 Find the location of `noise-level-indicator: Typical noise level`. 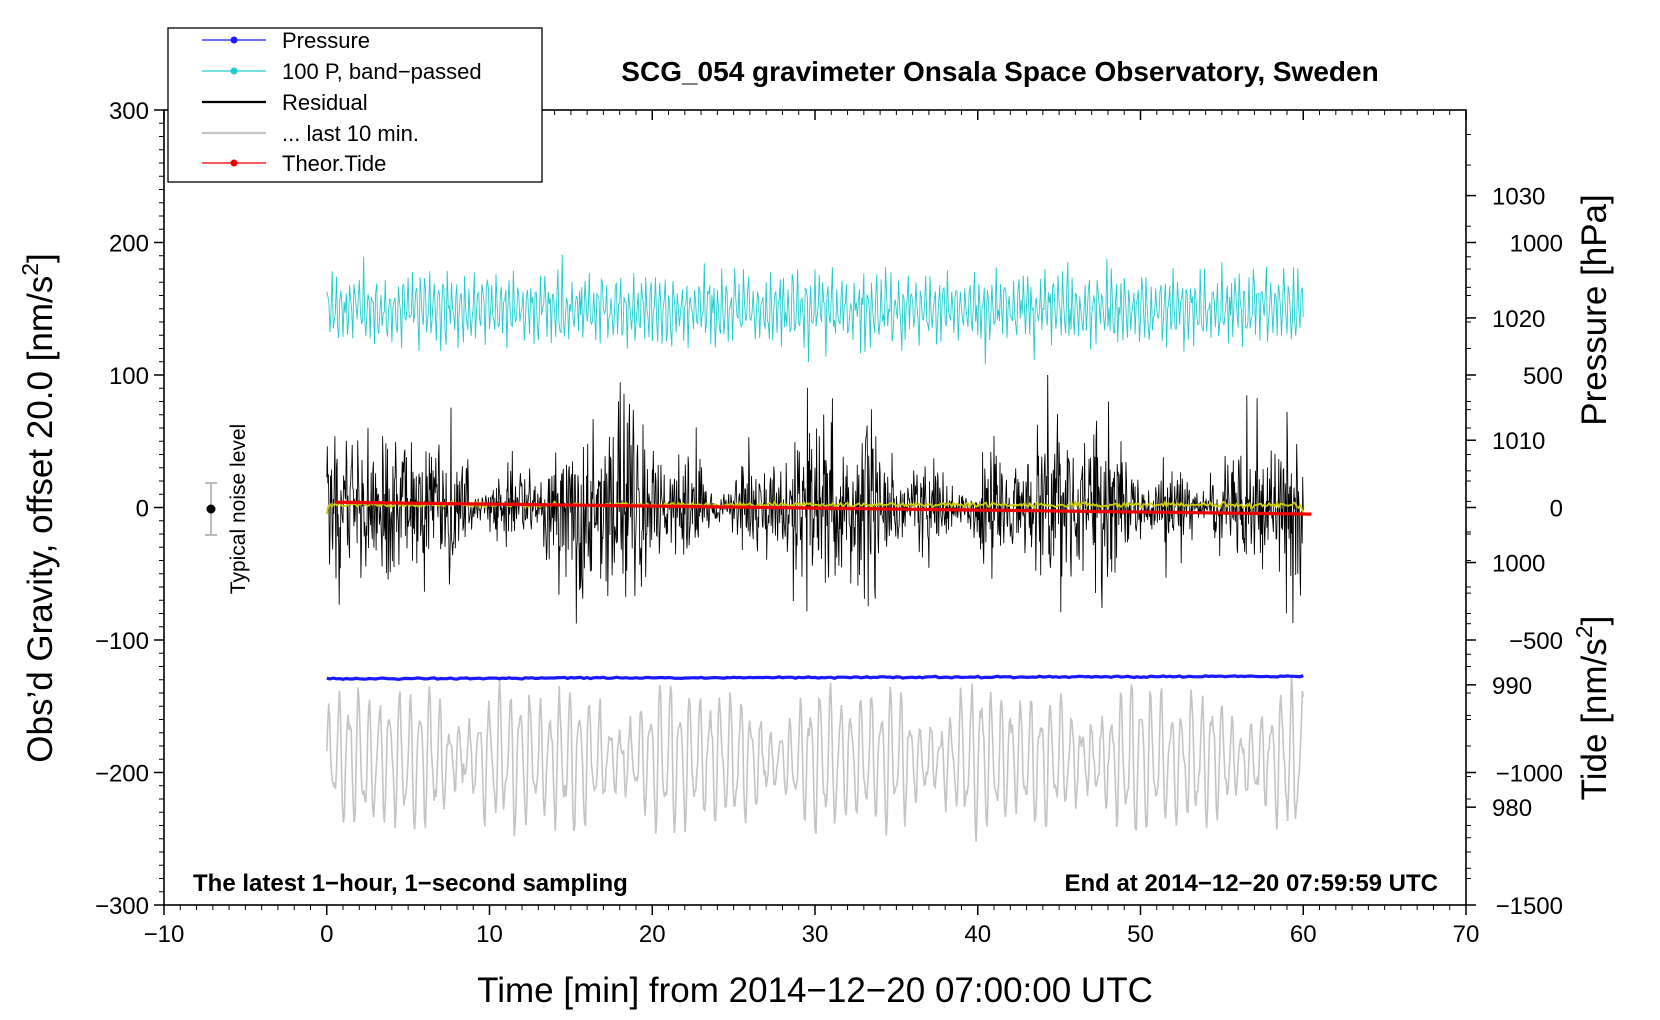

noise-level-indicator: Typical noise level is located at coordinates (227, 509).